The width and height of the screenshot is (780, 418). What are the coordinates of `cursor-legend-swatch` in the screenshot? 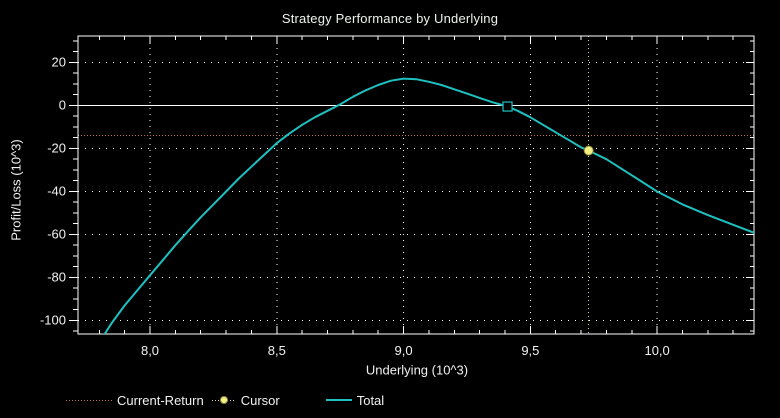 It's located at (223, 400).